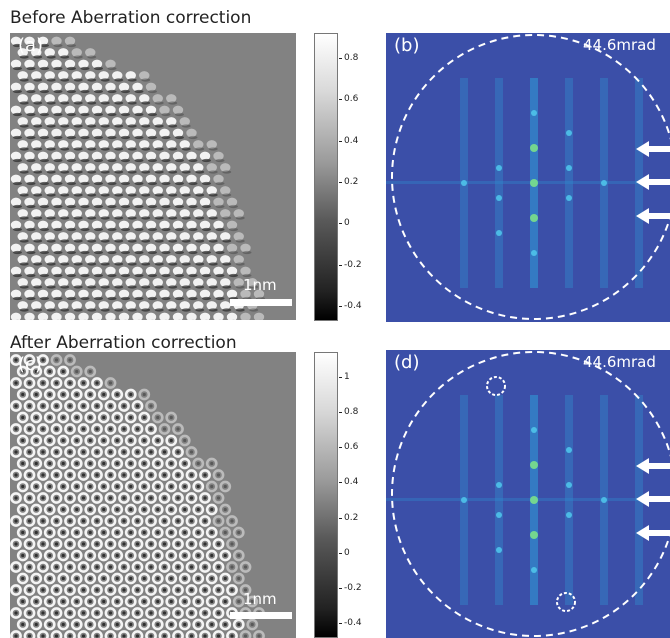 The image size is (670, 638). Describe the element at coordinates (326, 177) in the screenshot. I see `colorbar-top` at that location.